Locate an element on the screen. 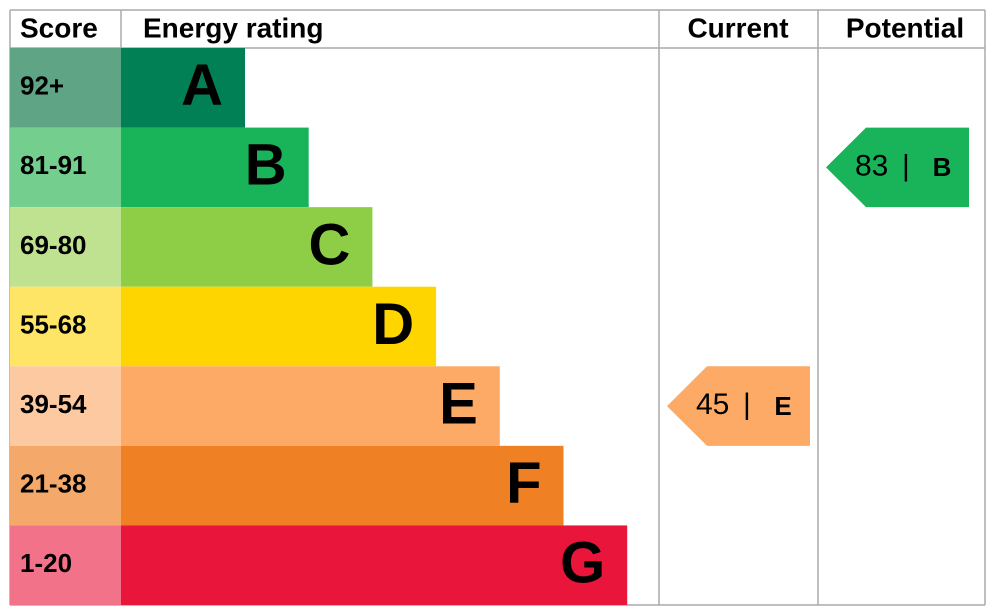 This screenshot has height=614, width=993. rating-letter: C is located at coordinates (330, 244).